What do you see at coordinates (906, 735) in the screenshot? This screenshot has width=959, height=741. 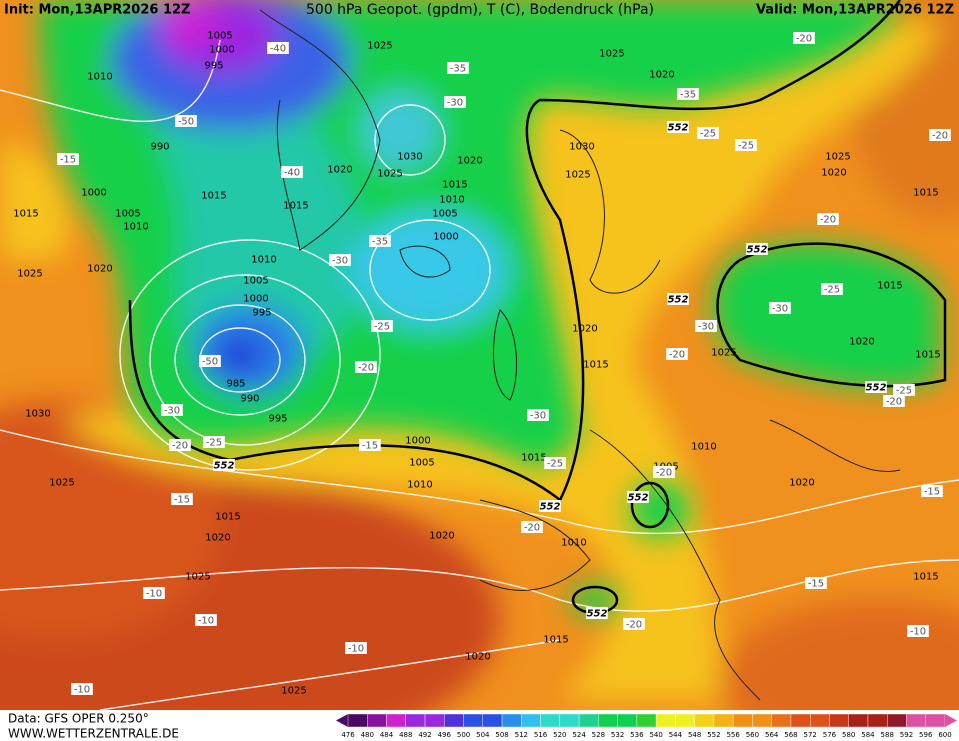 I see `colorbar-label: 592` at bounding box center [906, 735].